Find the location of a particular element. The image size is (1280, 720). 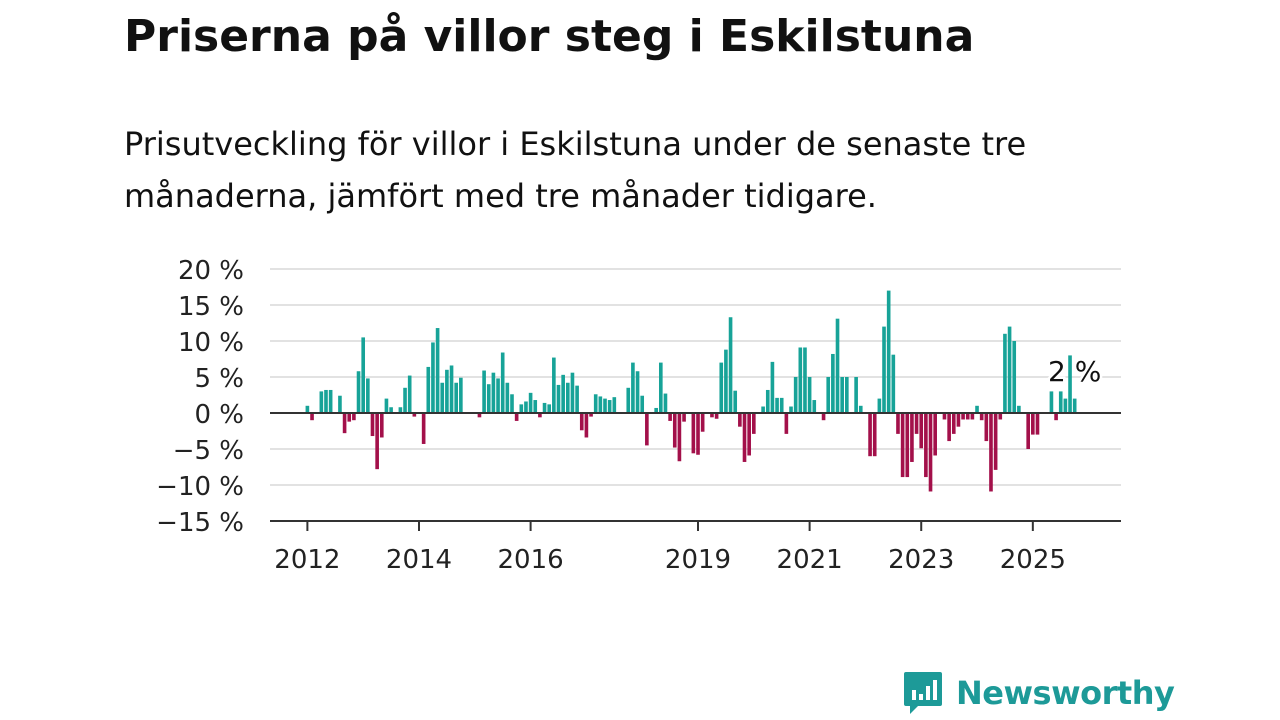

x-tick-label: 2021 is located at coordinates (810, 560).